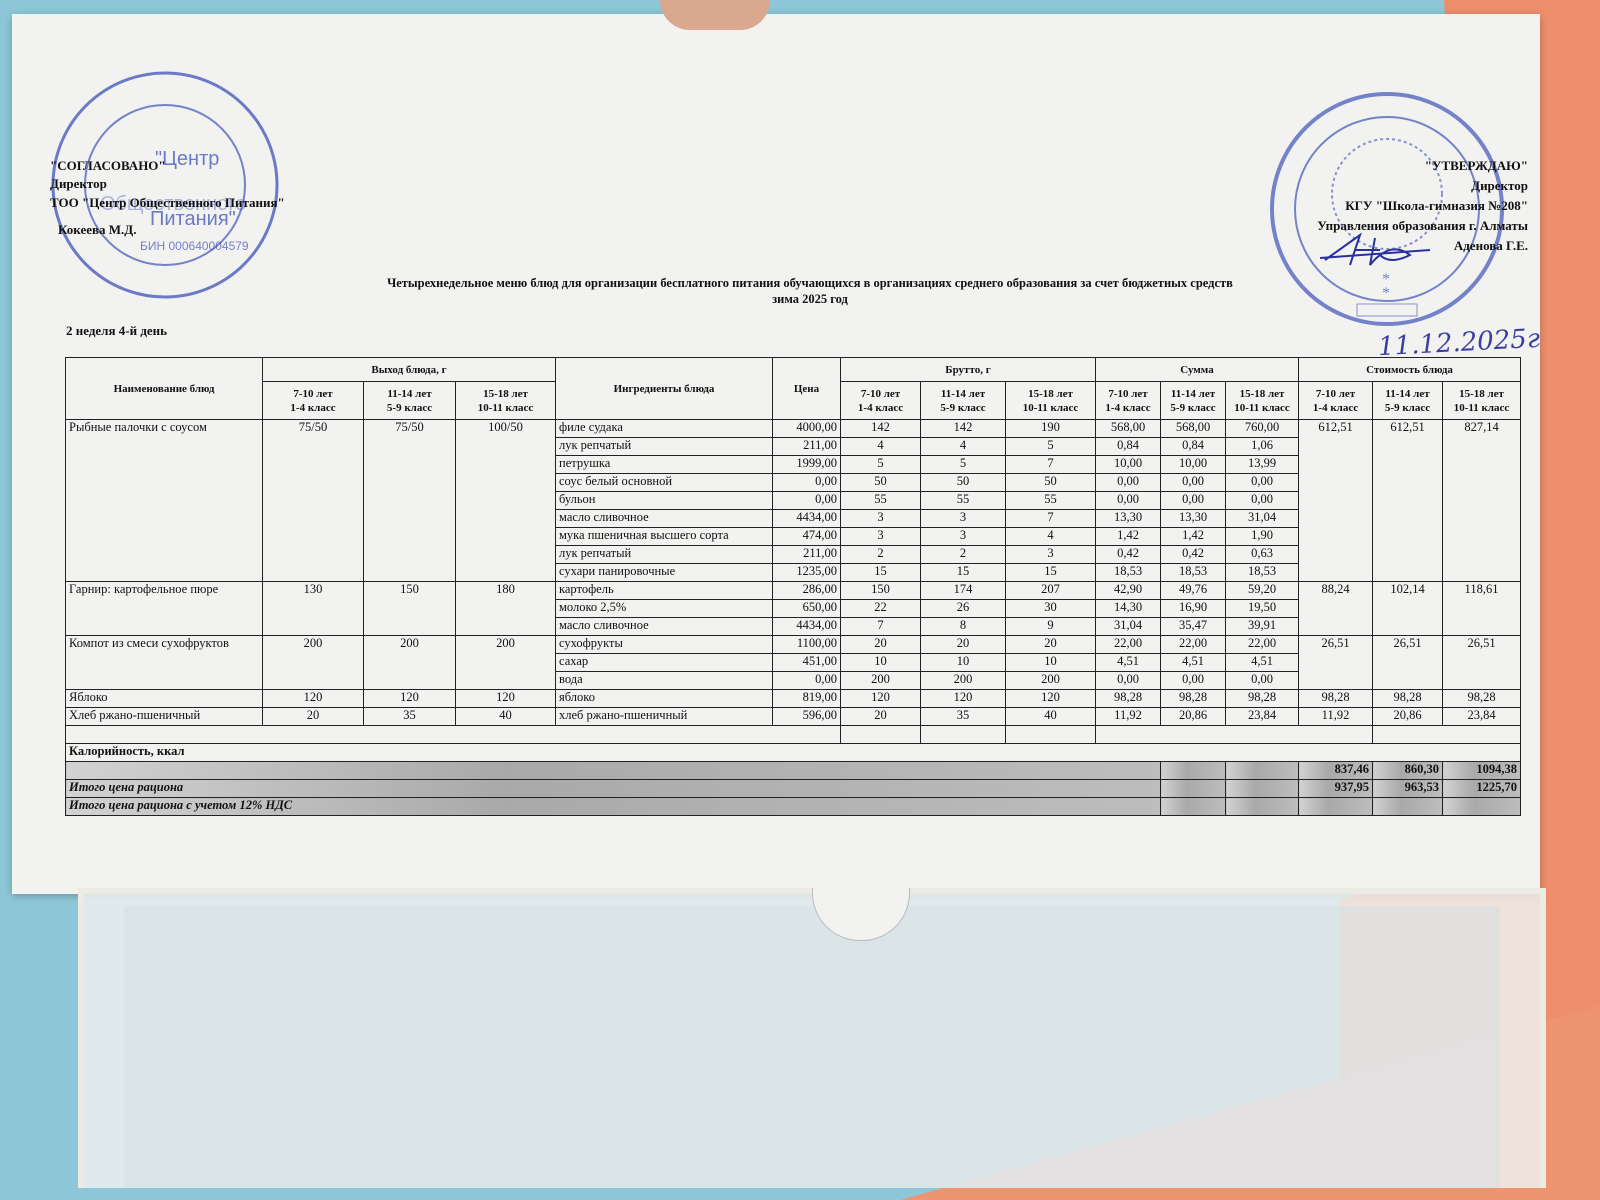 Image resolution: width=1600 pixels, height=1200 pixels. What do you see at coordinates (963, 662) in the screenshot?
I see `ingredient-brutto: 10` at bounding box center [963, 662].